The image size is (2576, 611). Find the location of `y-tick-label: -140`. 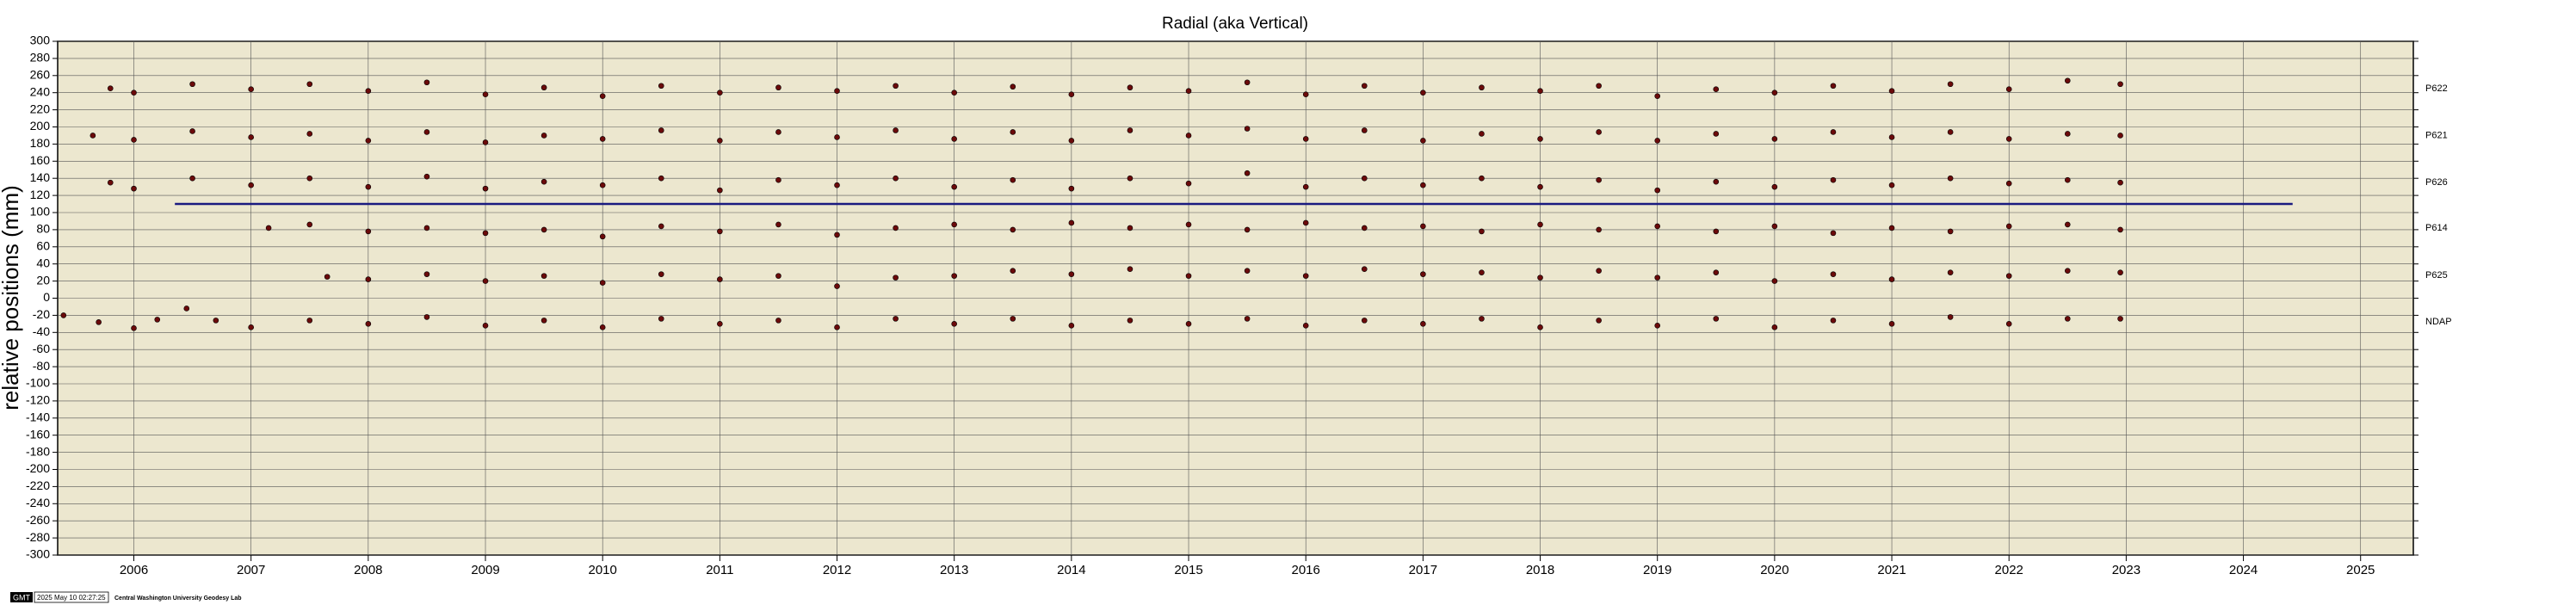

y-tick-label: -140 is located at coordinates (38, 417).